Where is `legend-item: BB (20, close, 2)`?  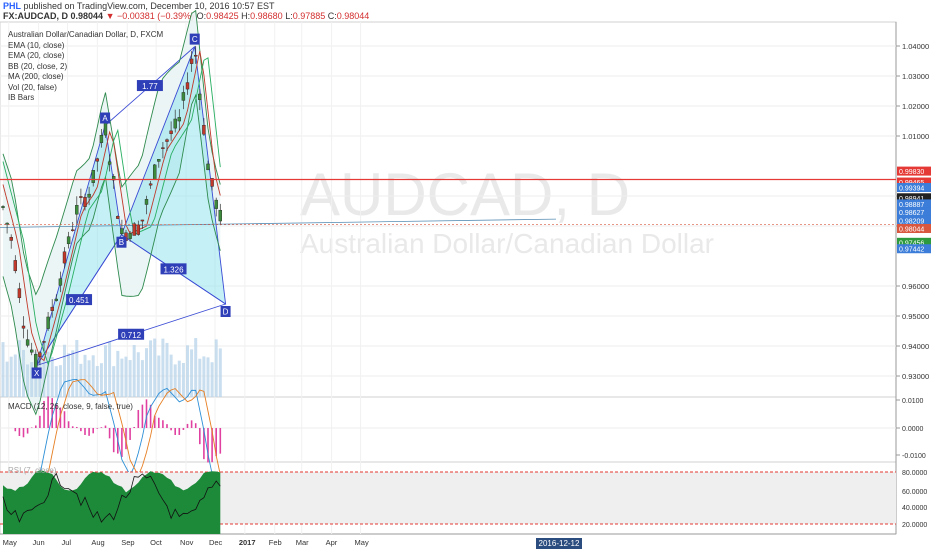
legend-item: BB (20, close, 2) is located at coordinates (38, 66).